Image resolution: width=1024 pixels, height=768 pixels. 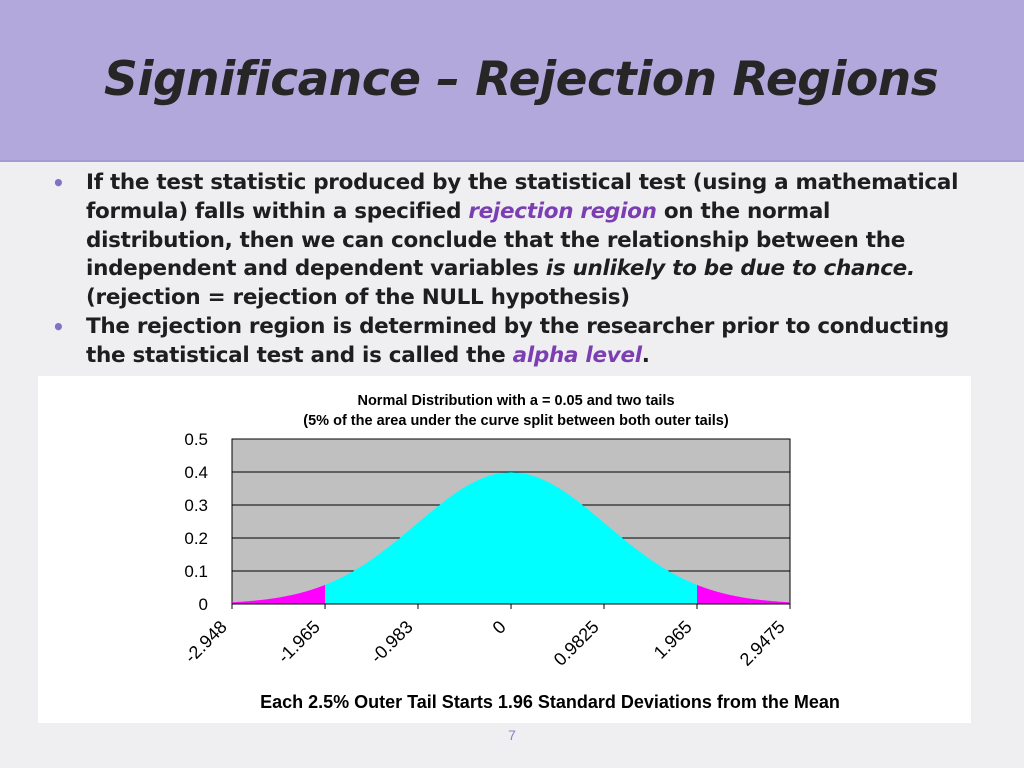 What do you see at coordinates (743, 594) in the screenshot?
I see `right-tail-area` at bounding box center [743, 594].